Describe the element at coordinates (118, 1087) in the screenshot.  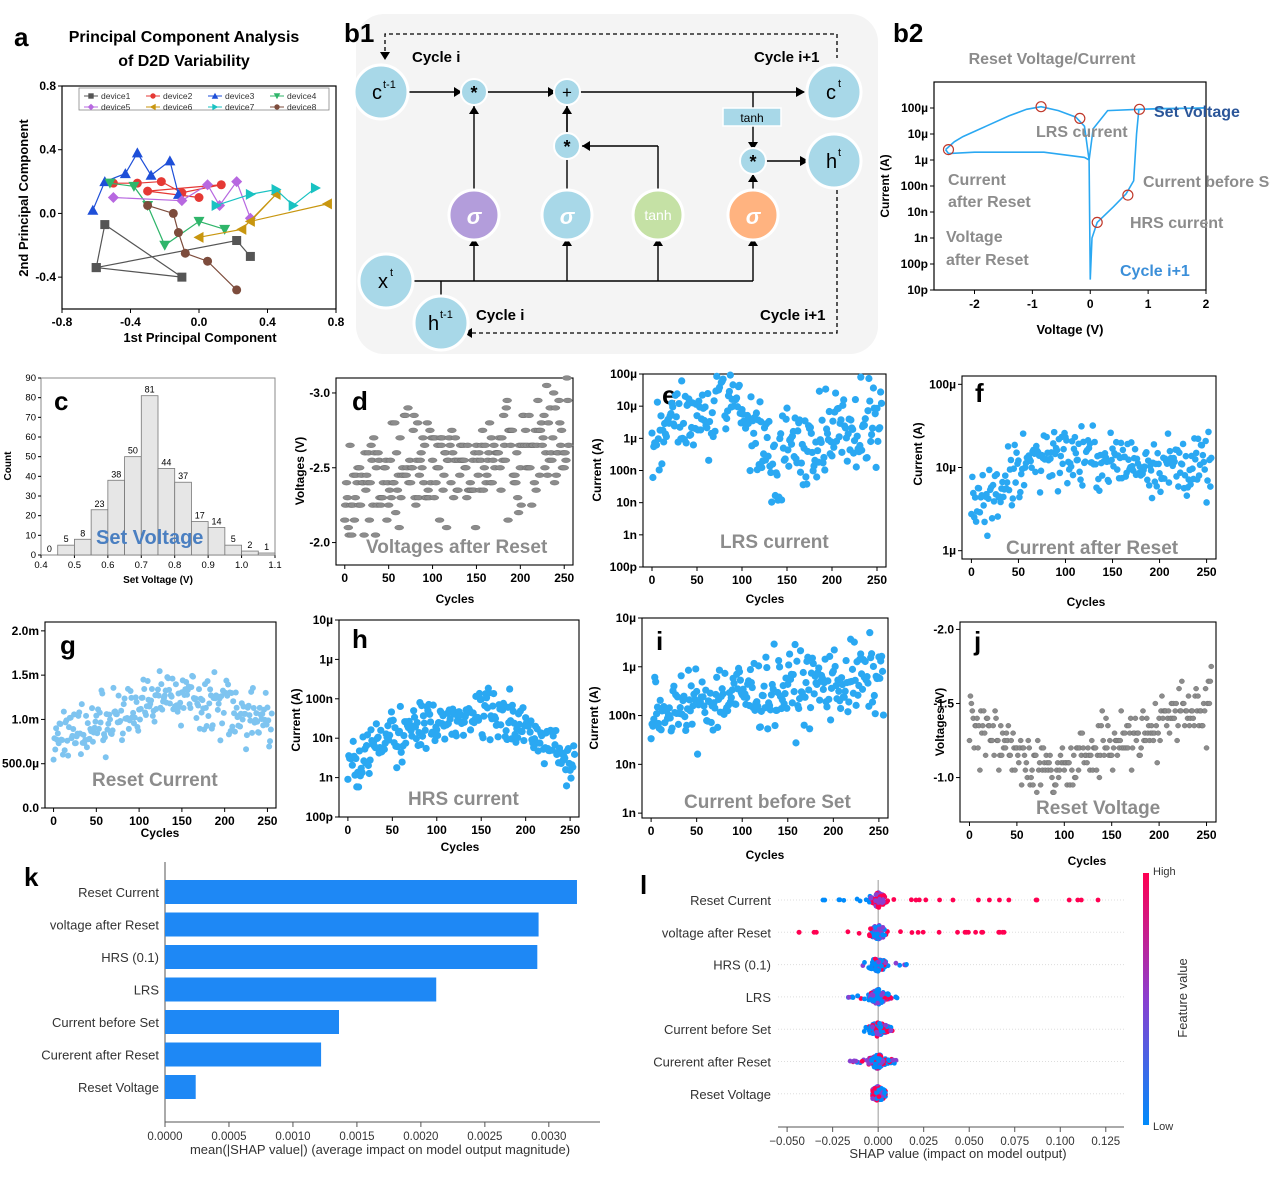
I see `bar-category-label: Reset Voltage` at that location.